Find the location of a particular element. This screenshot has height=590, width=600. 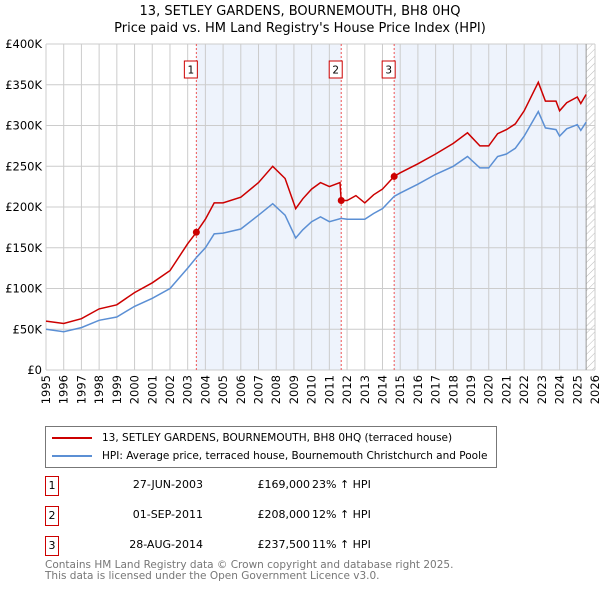

y-tick-label: £150K is located at coordinates (23, 248).